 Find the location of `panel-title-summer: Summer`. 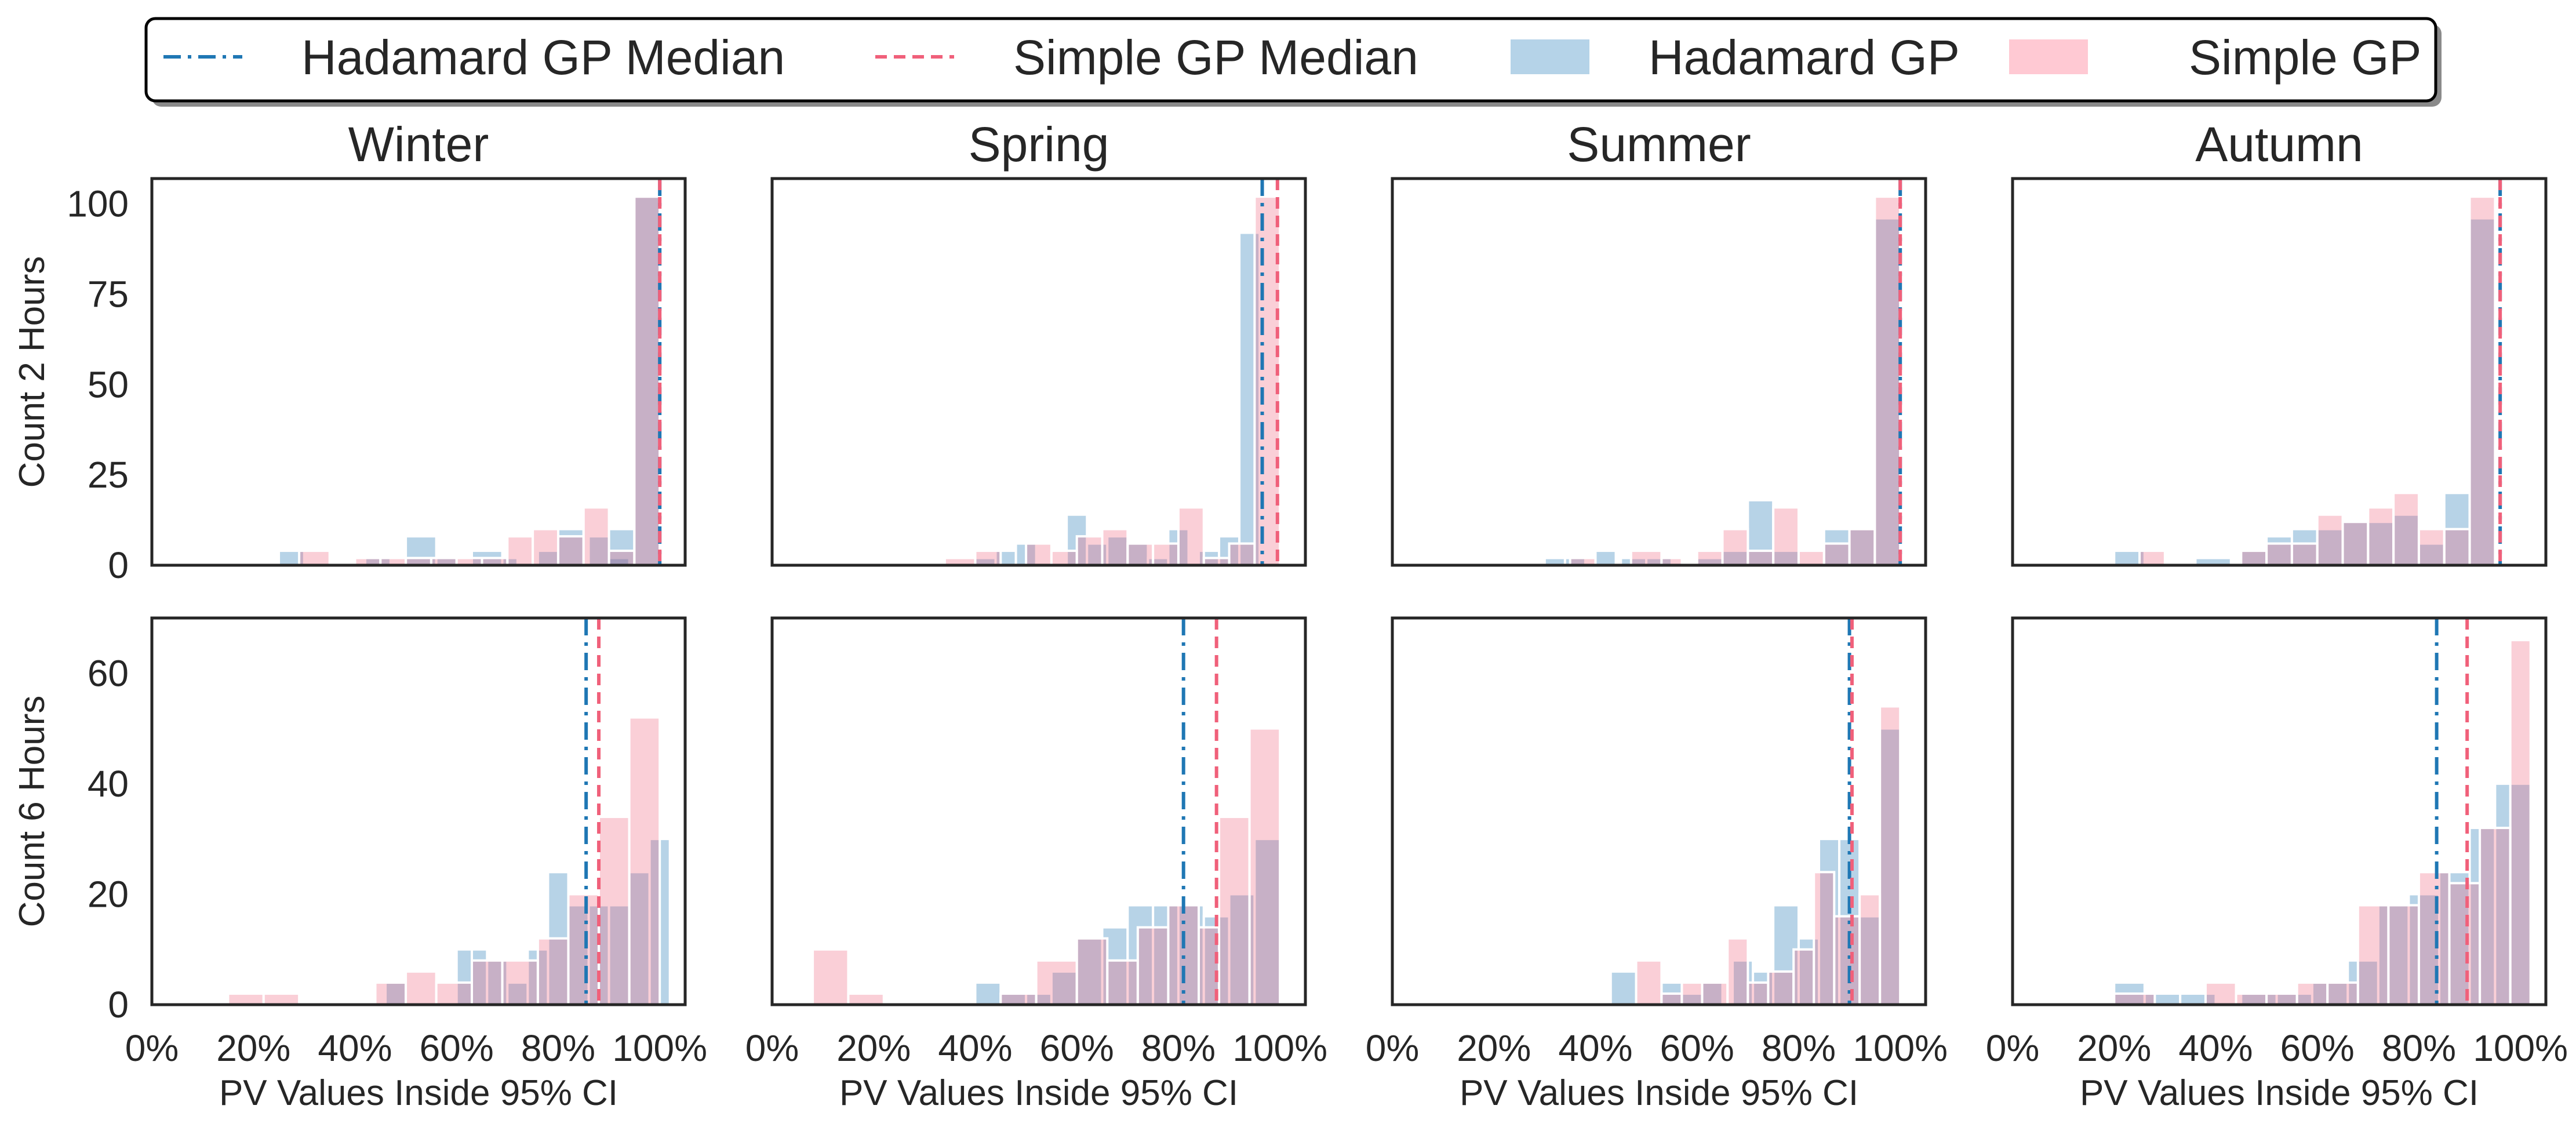

panel-title-summer: Summer is located at coordinates (1659, 144).